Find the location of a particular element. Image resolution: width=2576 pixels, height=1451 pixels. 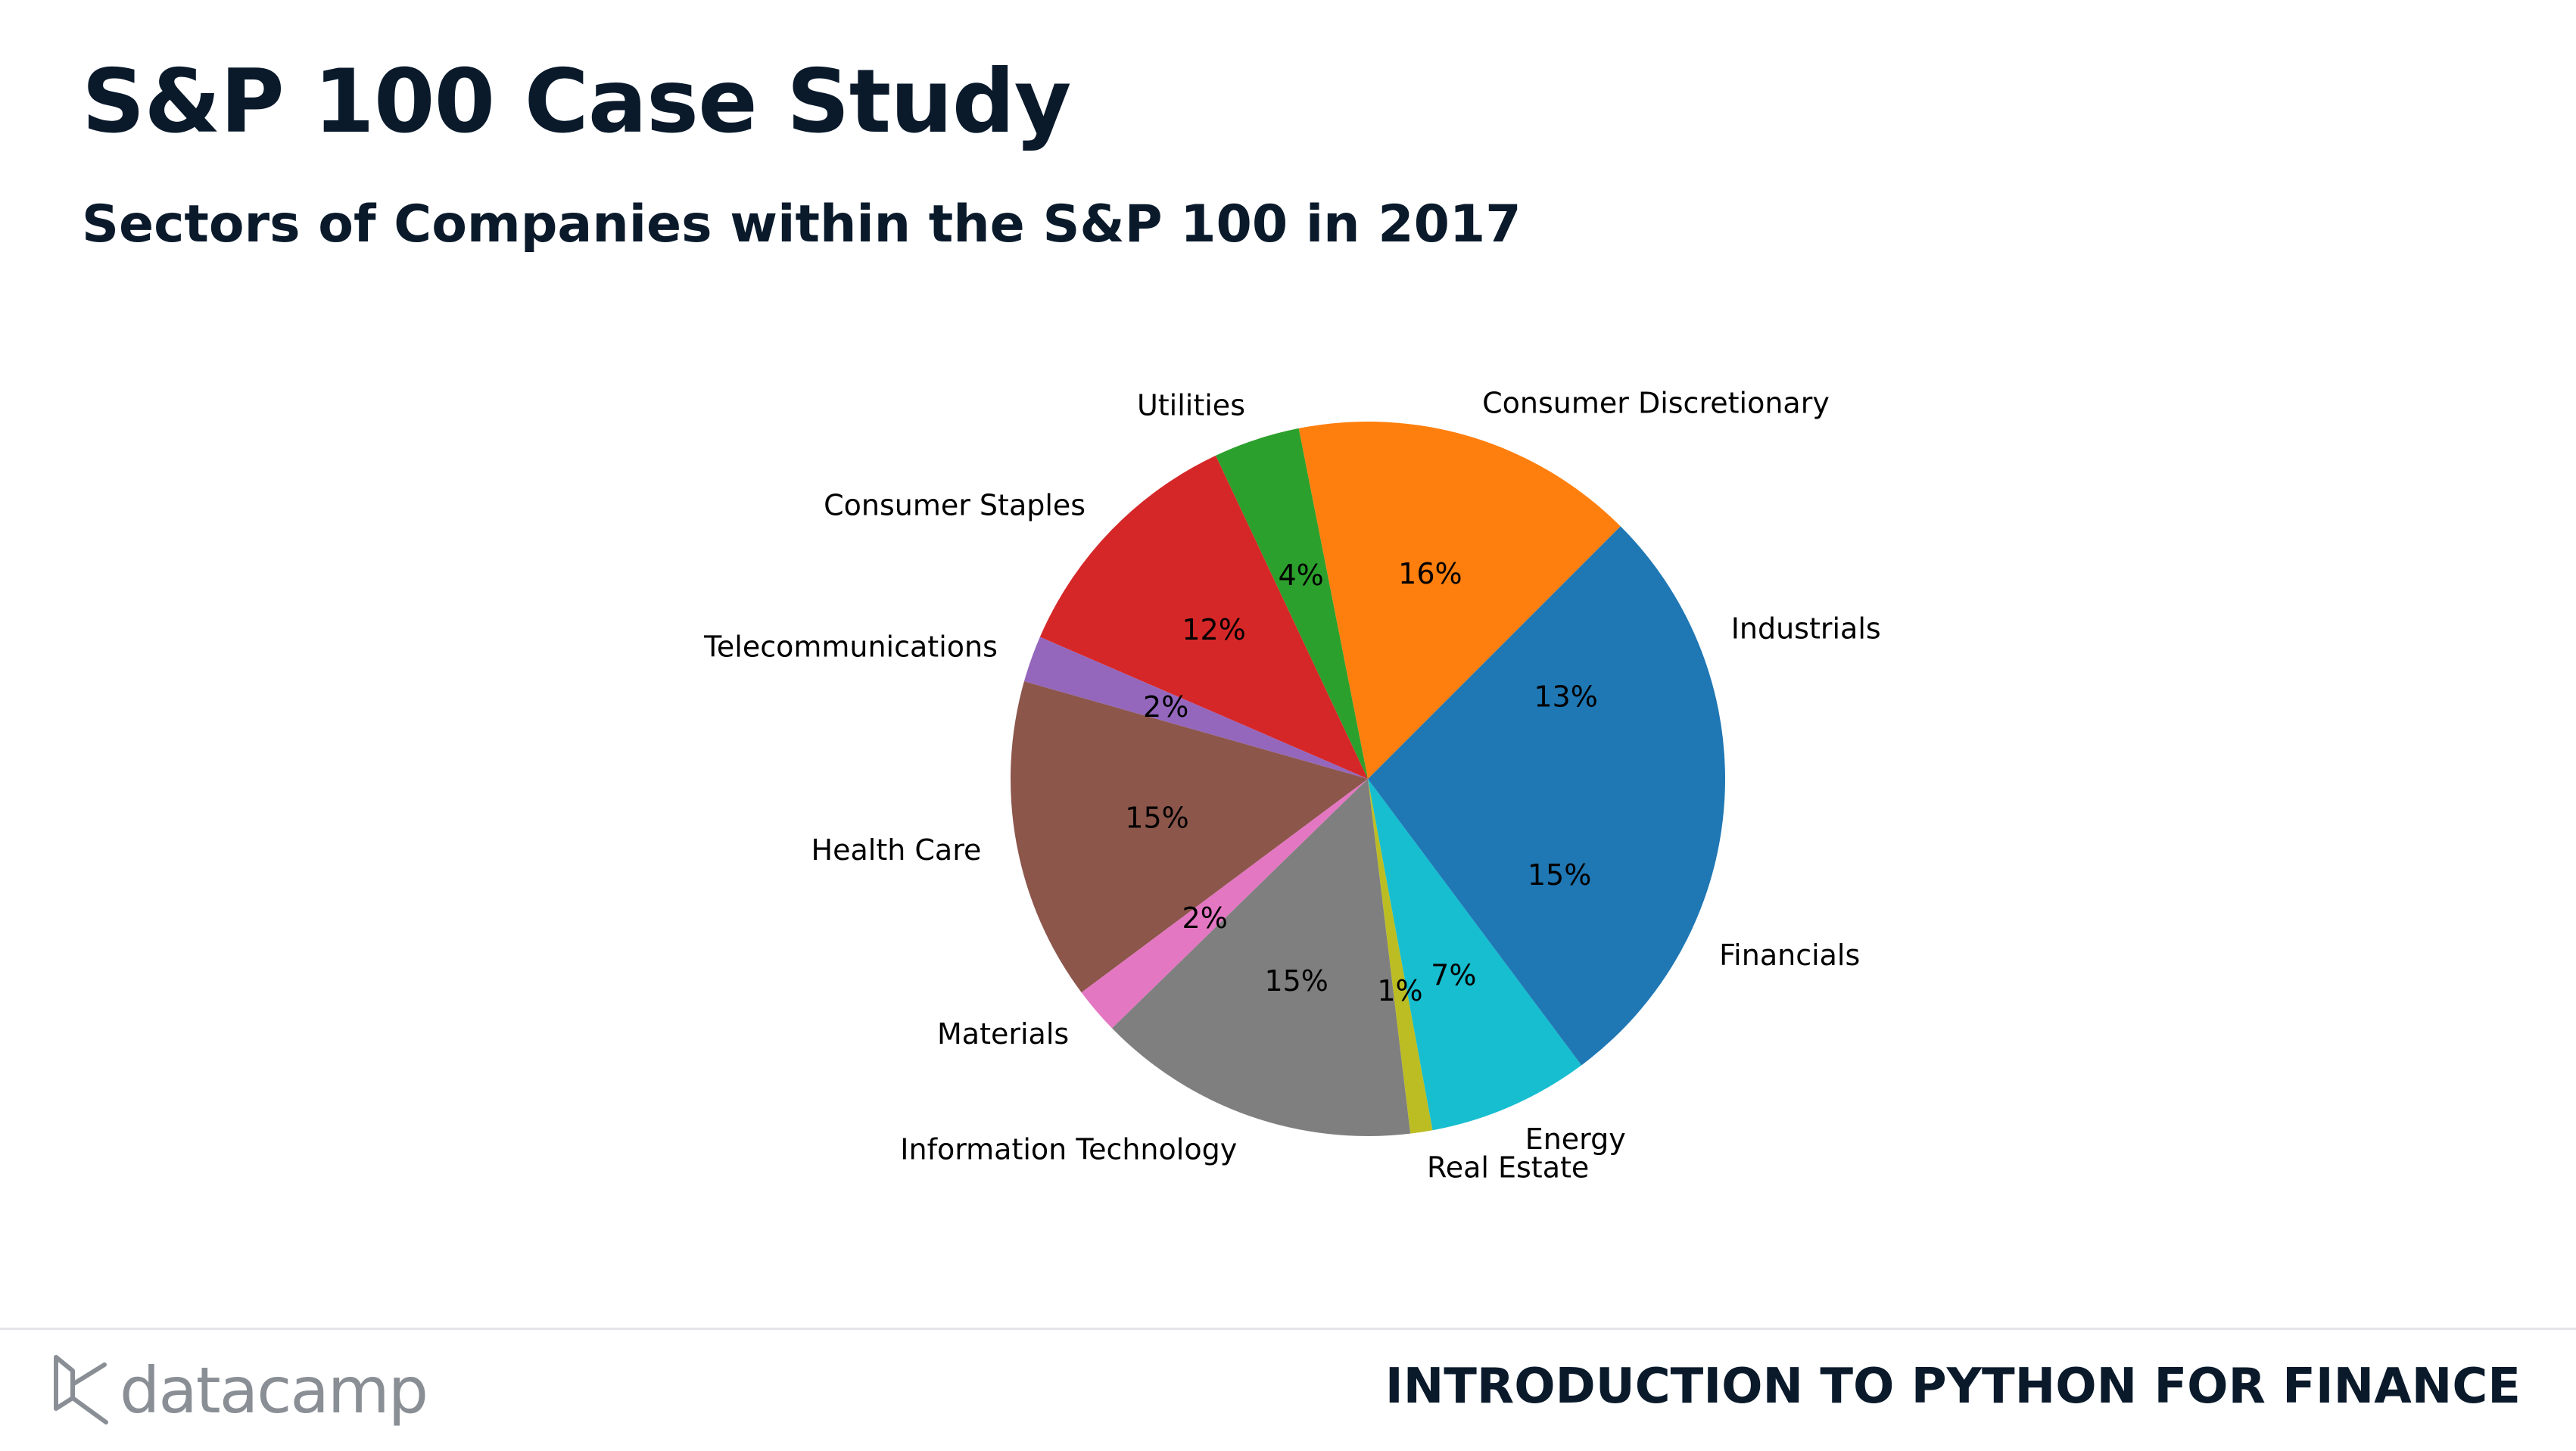

pie-slice-utilities is located at coordinates (1292, 603).